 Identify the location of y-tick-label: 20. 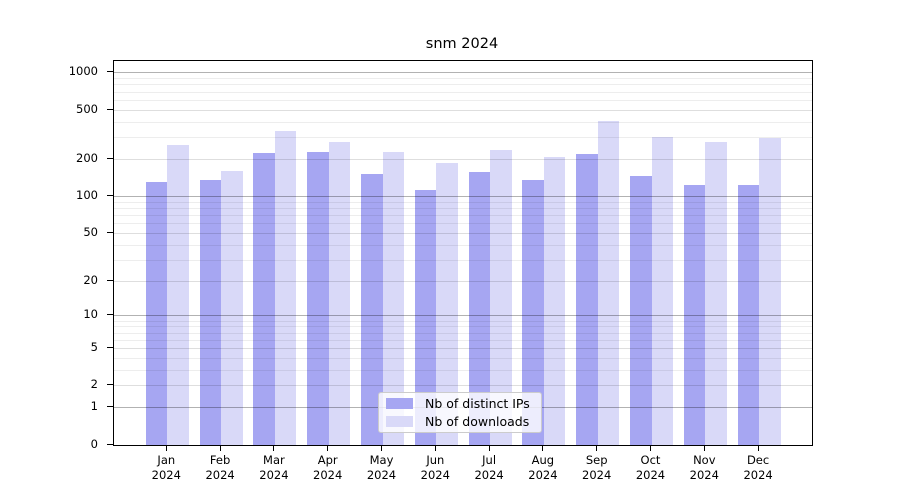
(90, 279).